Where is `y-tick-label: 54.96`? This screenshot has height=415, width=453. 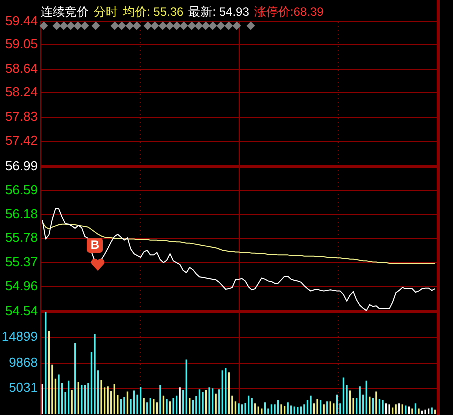
y-tick-label: 54.96 is located at coordinates (21, 286).